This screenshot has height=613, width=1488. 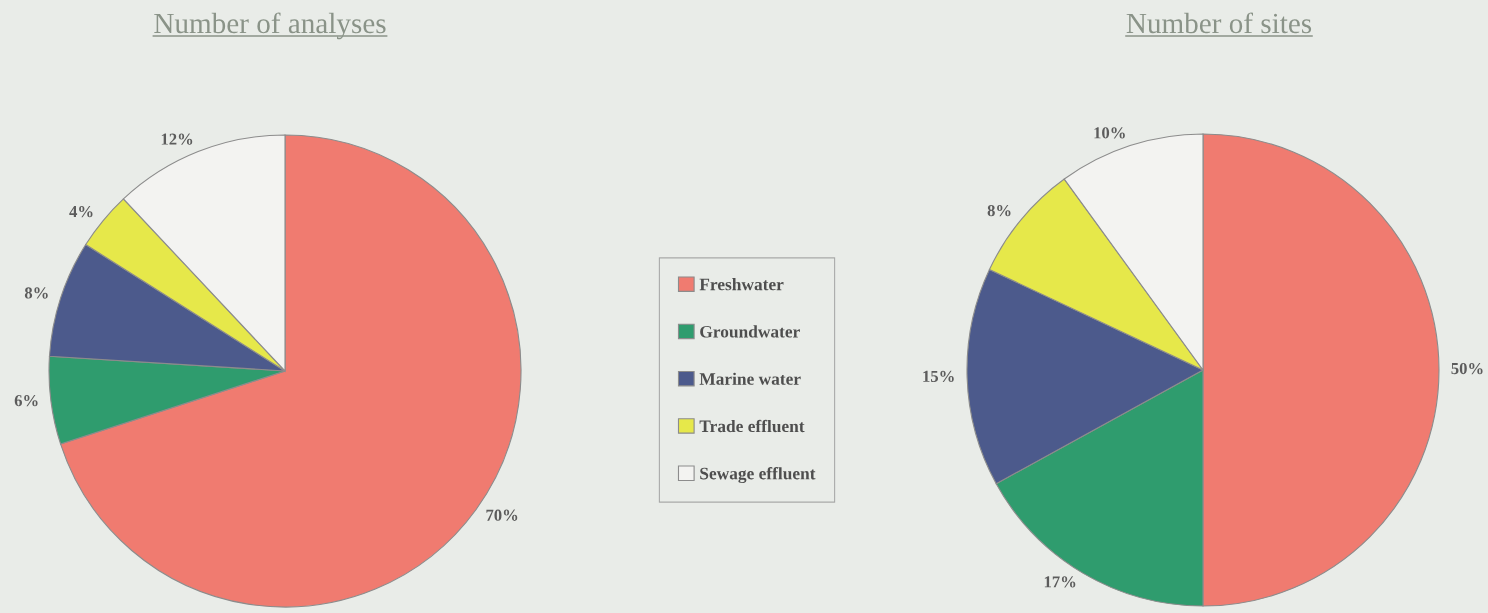 I want to click on data-label: 17%, so click(x=1060, y=582).